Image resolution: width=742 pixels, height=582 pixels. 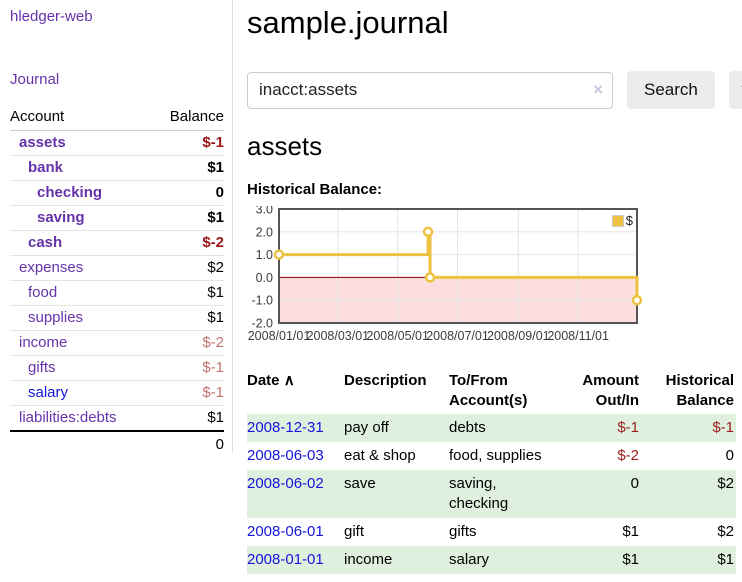 What do you see at coordinates (338, 336) in the screenshot?
I see `x-axis-tick-label: 2008/03/01` at bounding box center [338, 336].